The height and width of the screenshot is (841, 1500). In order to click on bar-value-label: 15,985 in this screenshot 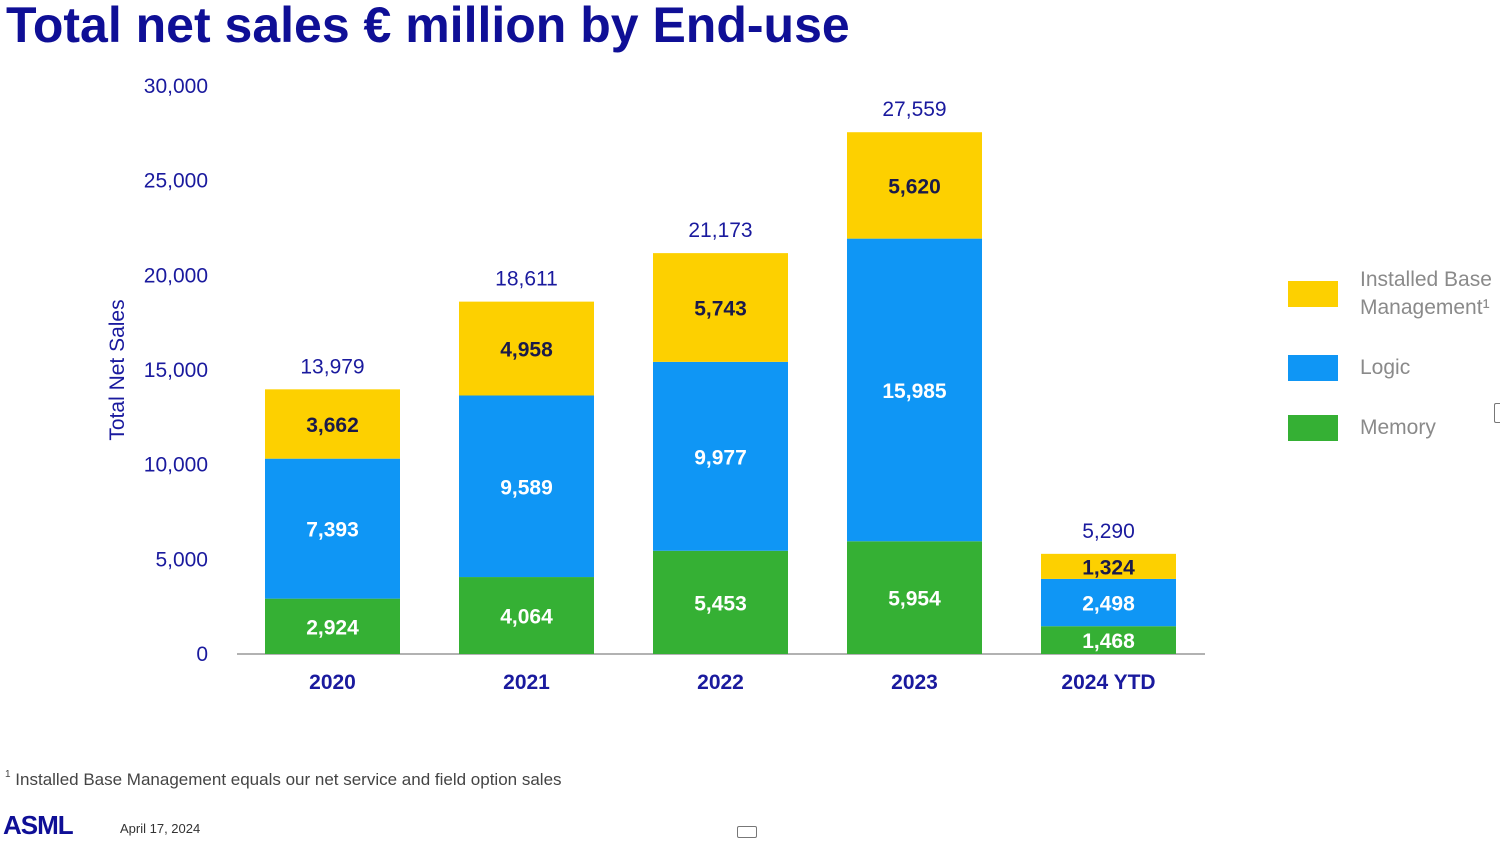, I will do `click(914, 391)`.